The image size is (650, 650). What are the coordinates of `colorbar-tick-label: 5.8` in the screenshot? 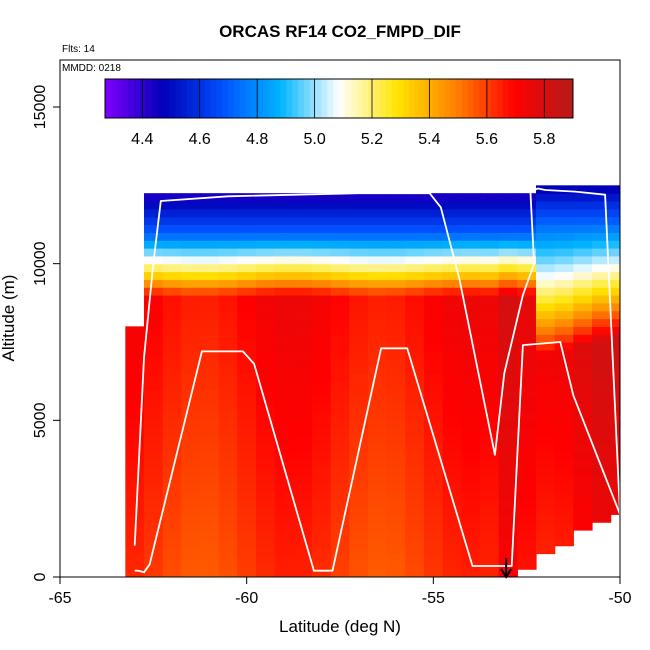 It's located at (544, 139).